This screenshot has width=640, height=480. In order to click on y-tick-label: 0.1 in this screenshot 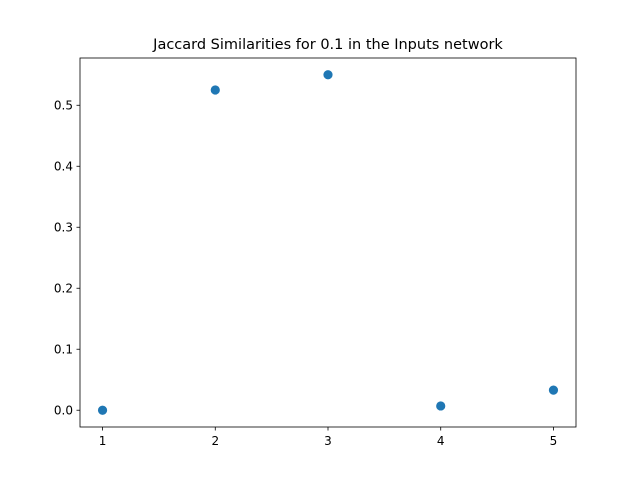, I will do `click(63, 350)`.